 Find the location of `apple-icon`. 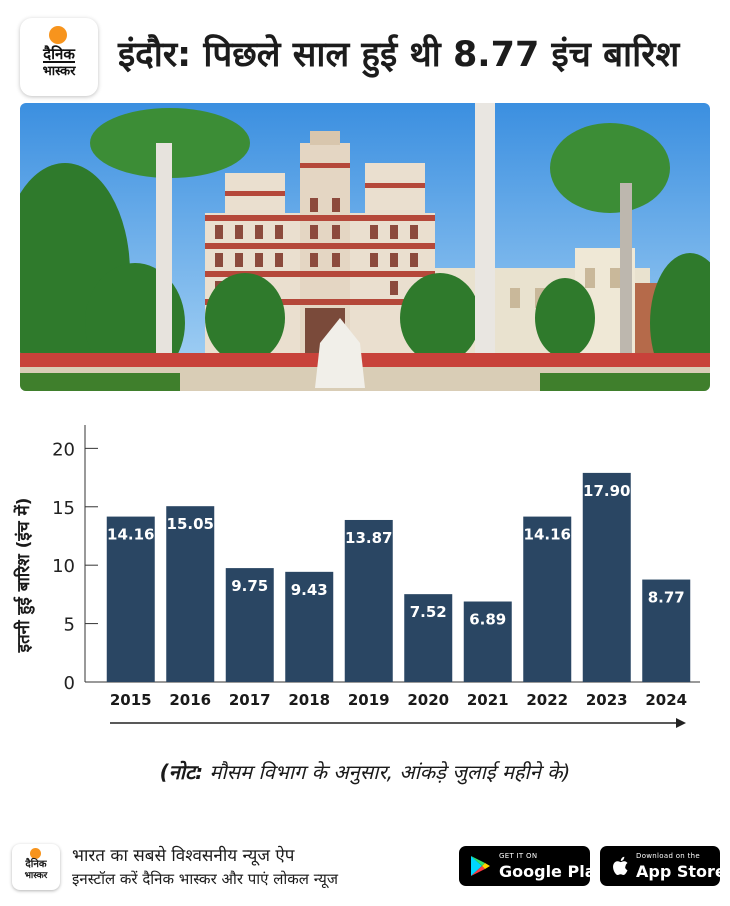

apple-icon is located at coordinates (620, 865).